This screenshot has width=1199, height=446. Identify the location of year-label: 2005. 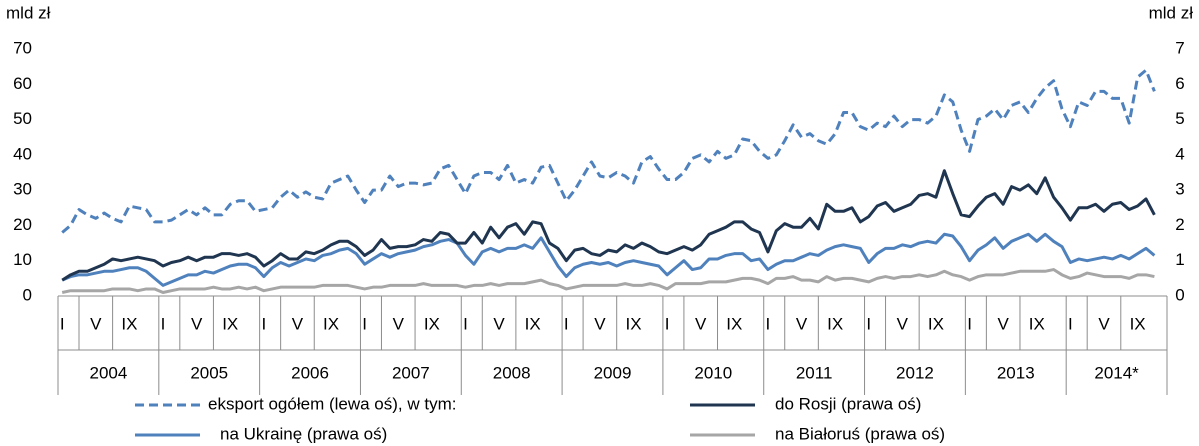
(209, 372).